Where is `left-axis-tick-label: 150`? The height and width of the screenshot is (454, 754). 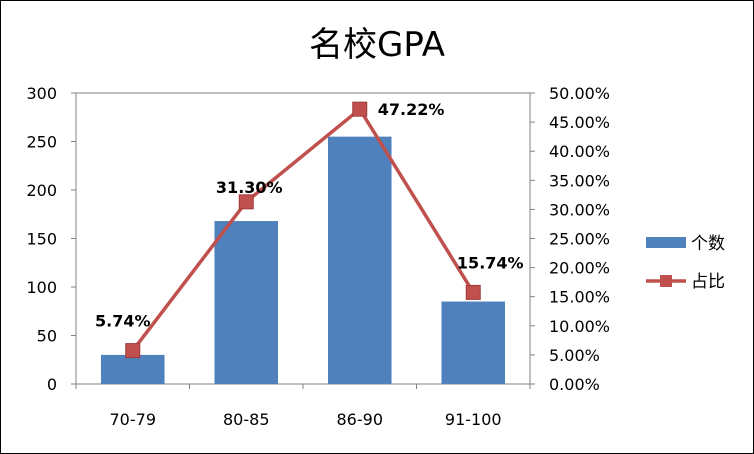 left-axis-tick-label: 150 is located at coordinates (41, 239).